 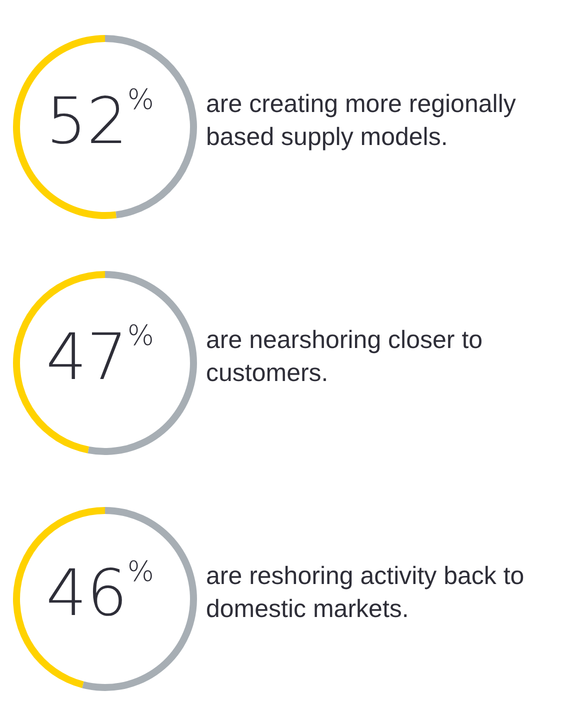 What do you see at coordinates (100, 357) in the screenshot?
I see `data-label: 47$^{%}$` at bounding box center [100, 357].